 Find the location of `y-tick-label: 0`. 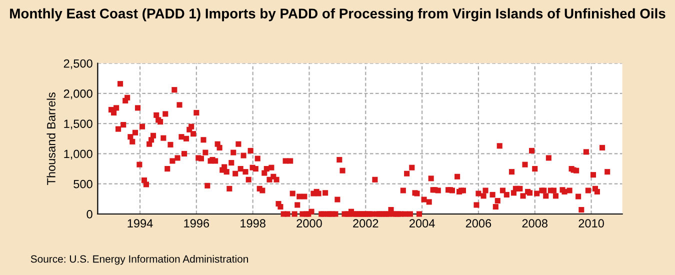

y-tick-label: 0 is located at coordinates (89, 214).